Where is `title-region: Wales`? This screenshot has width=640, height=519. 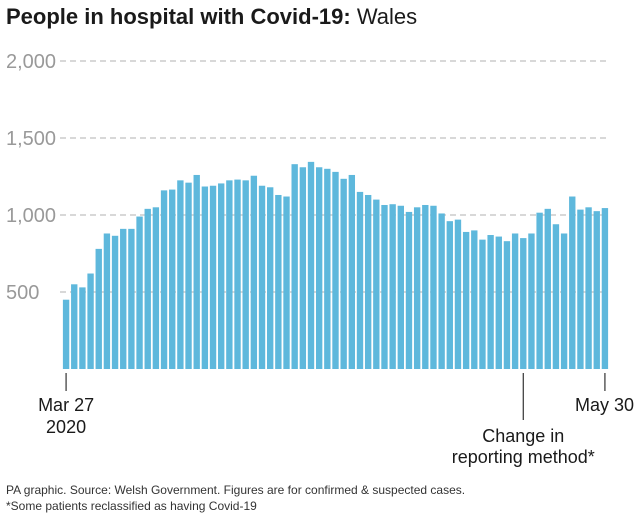 title-region: Wales is located at coordinates (387, 16).